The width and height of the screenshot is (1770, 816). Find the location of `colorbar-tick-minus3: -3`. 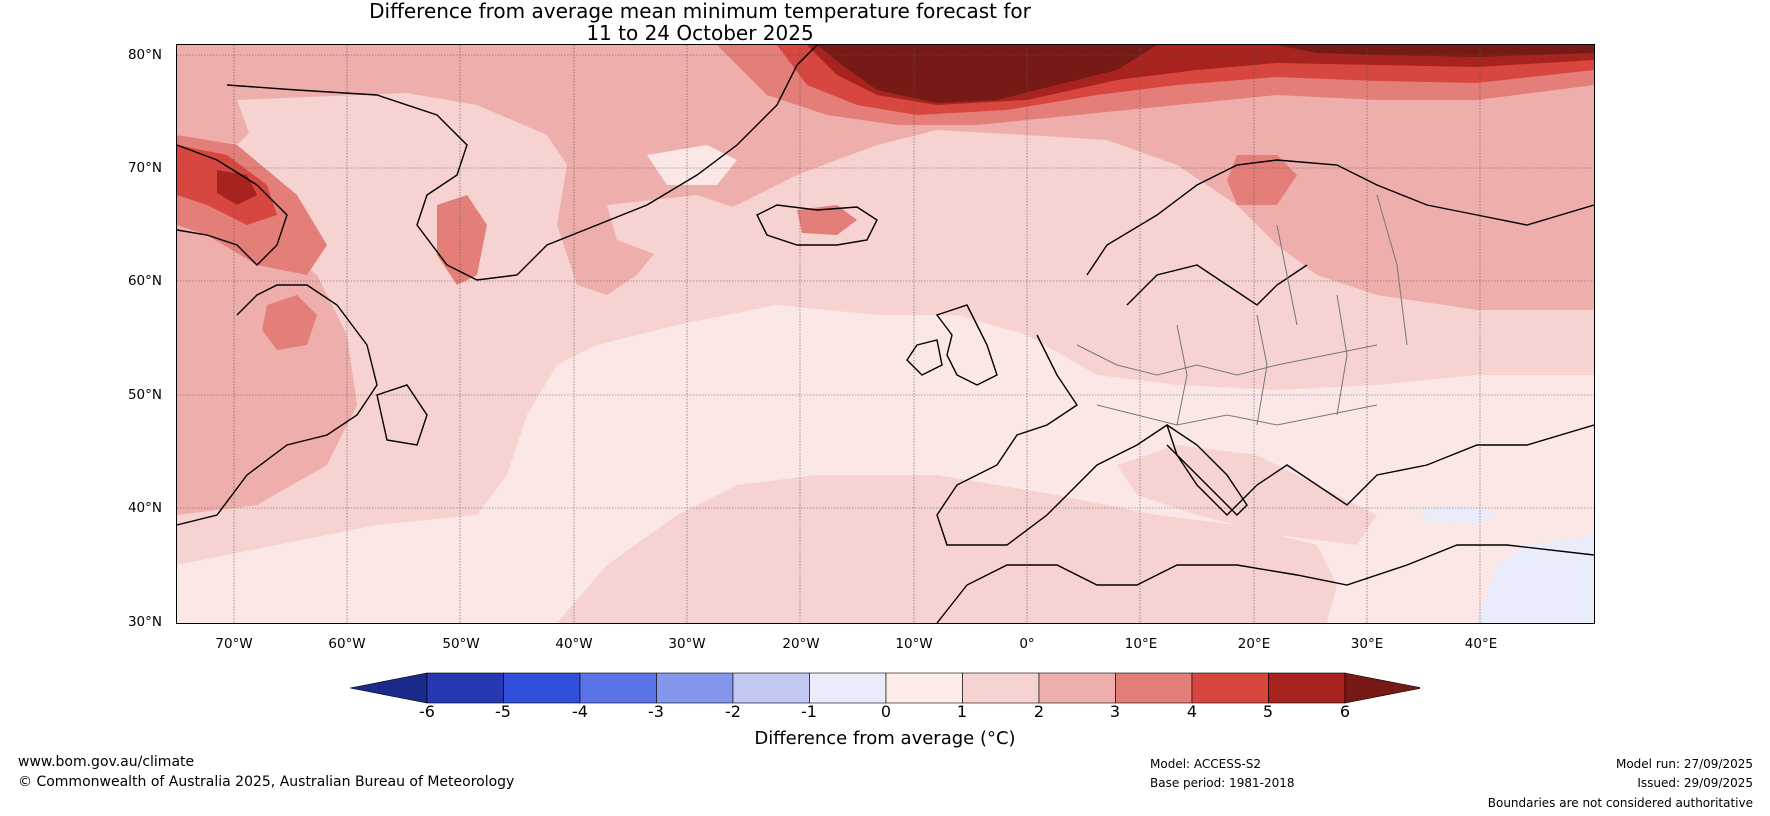

colorbar-tick-minus3: -3 is located at coordinates (656, 711).